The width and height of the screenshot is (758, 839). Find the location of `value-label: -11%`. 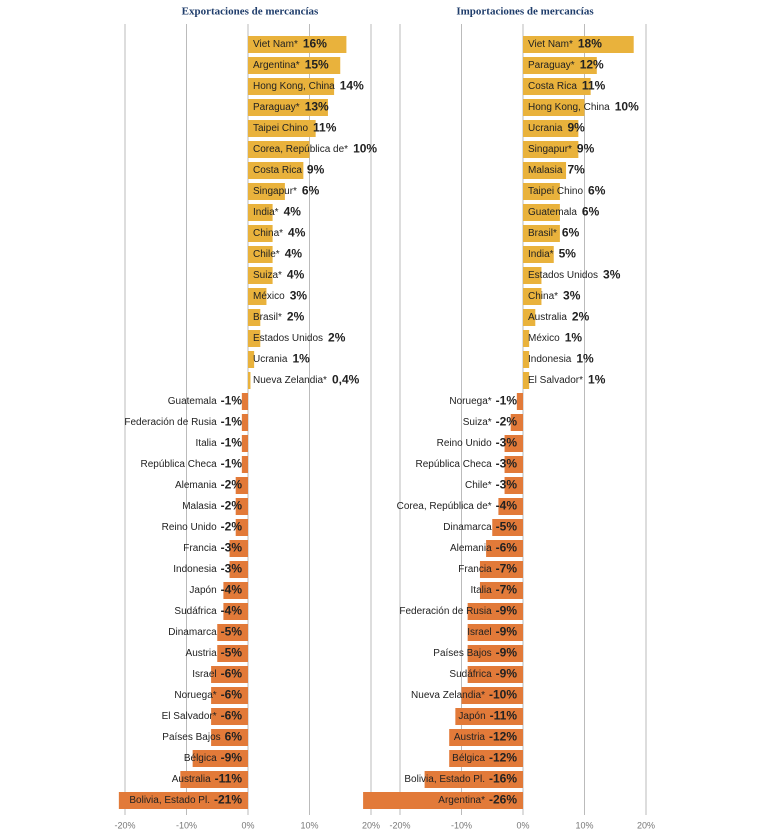

value-label: -11% is located at coordinates (229, 779).